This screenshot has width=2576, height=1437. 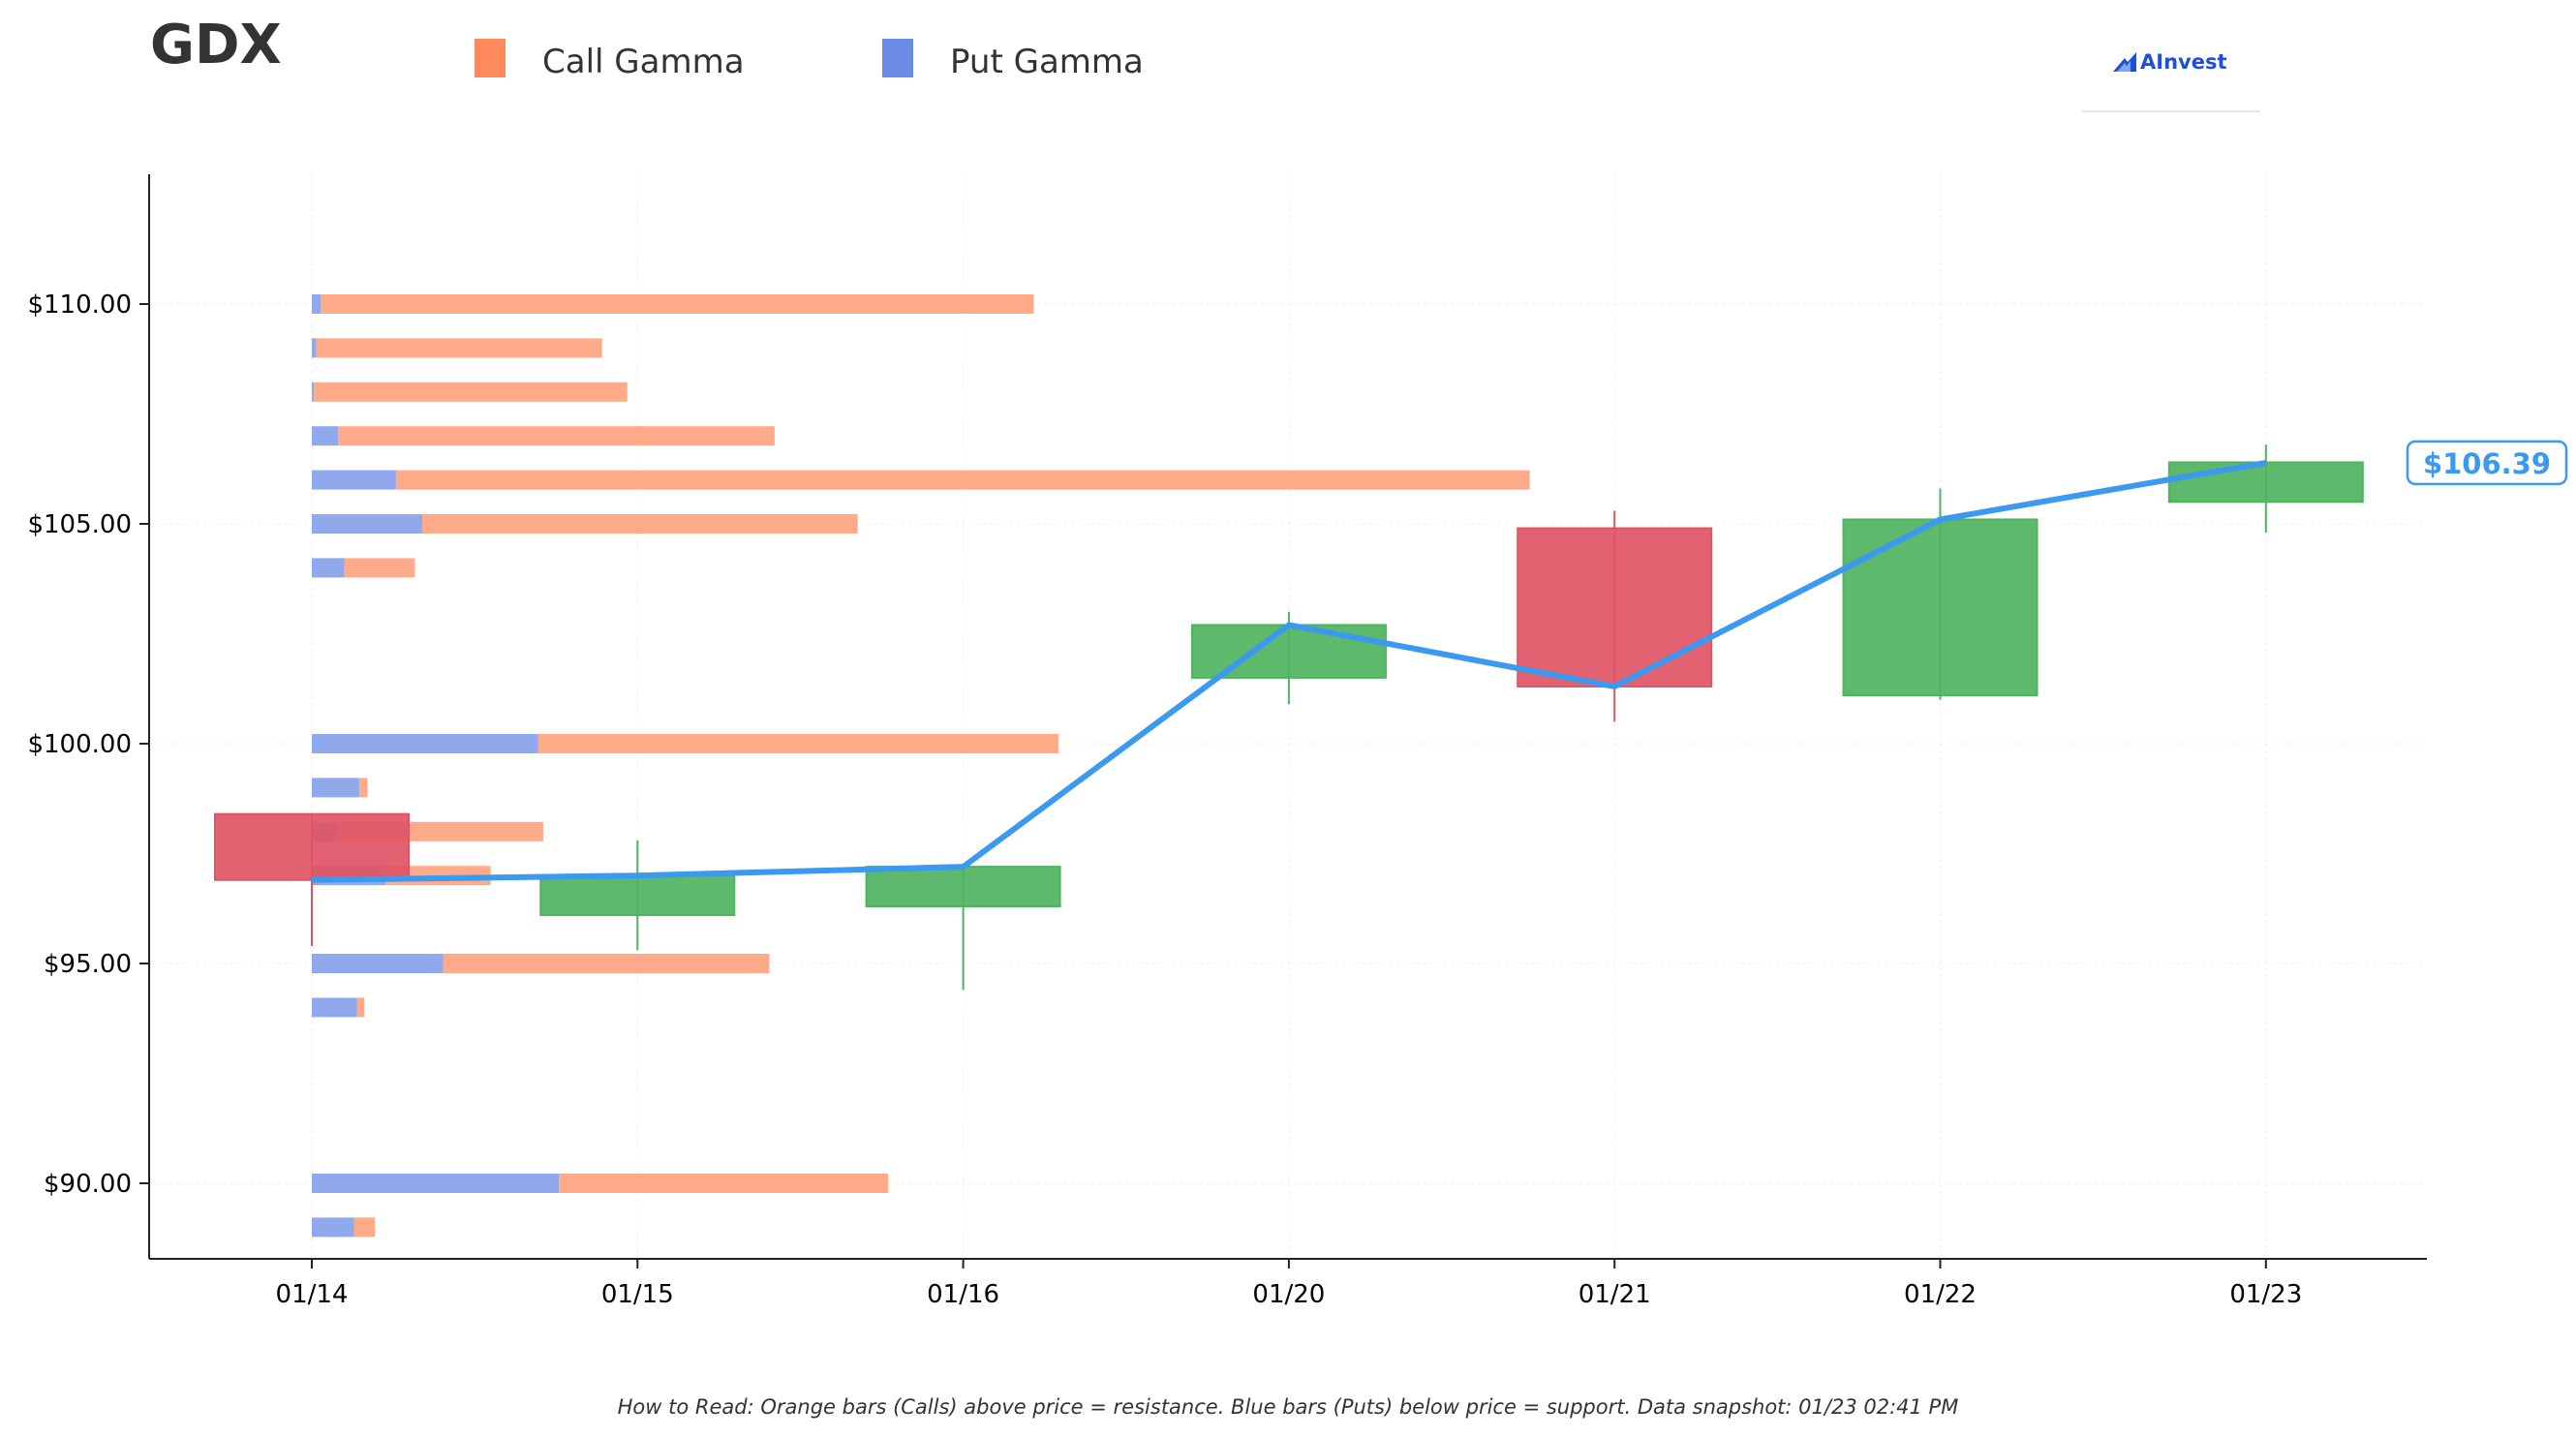 What do you see at coordinates (1615, 1295) in the screenshot?
I see `x-tick-label: 01/21` at bounding box center [1615, 1295].